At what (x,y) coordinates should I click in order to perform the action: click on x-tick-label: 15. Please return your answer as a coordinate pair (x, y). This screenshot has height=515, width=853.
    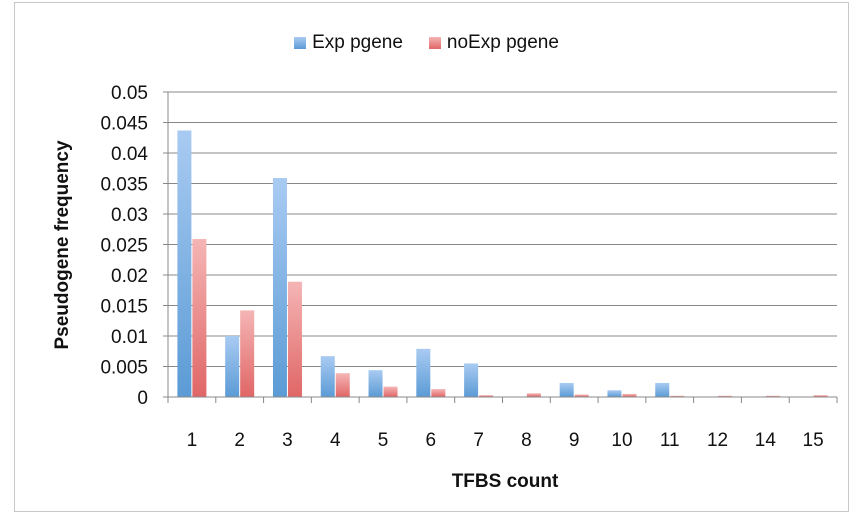
    Looking at the image, I should click on (813, 440).